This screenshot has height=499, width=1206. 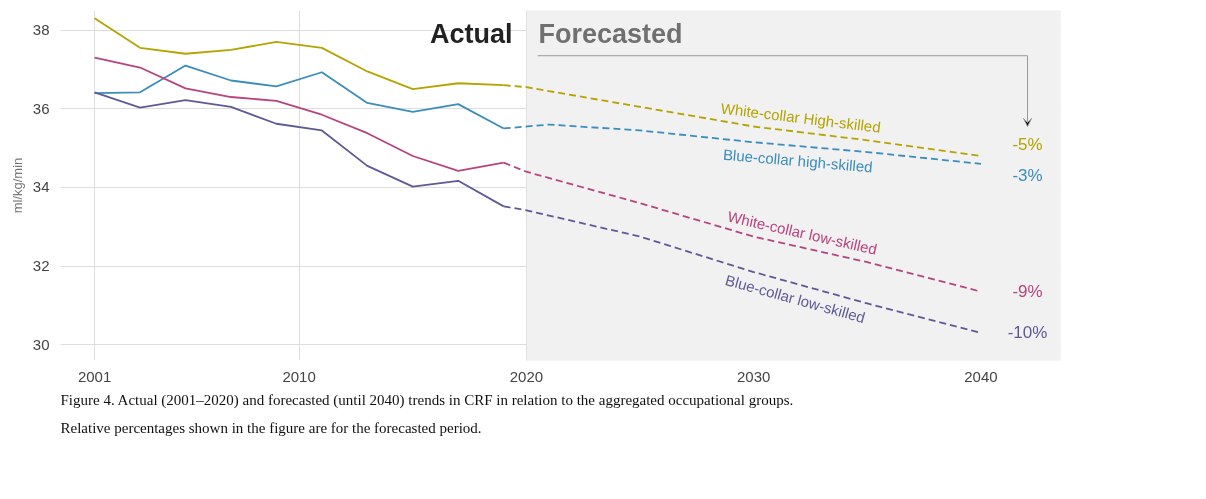 What do you see at coordinates (754, 376) in the screenshot?
I see `x-tick-label: 2030` at bounding box center [754, 376].